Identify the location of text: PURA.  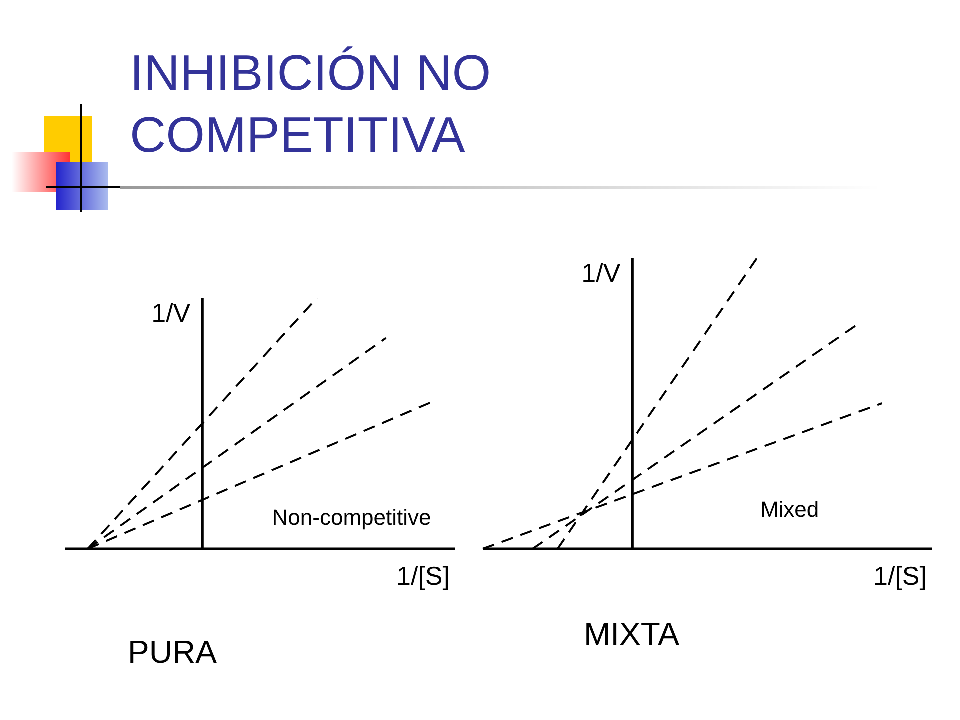
(172, 652).